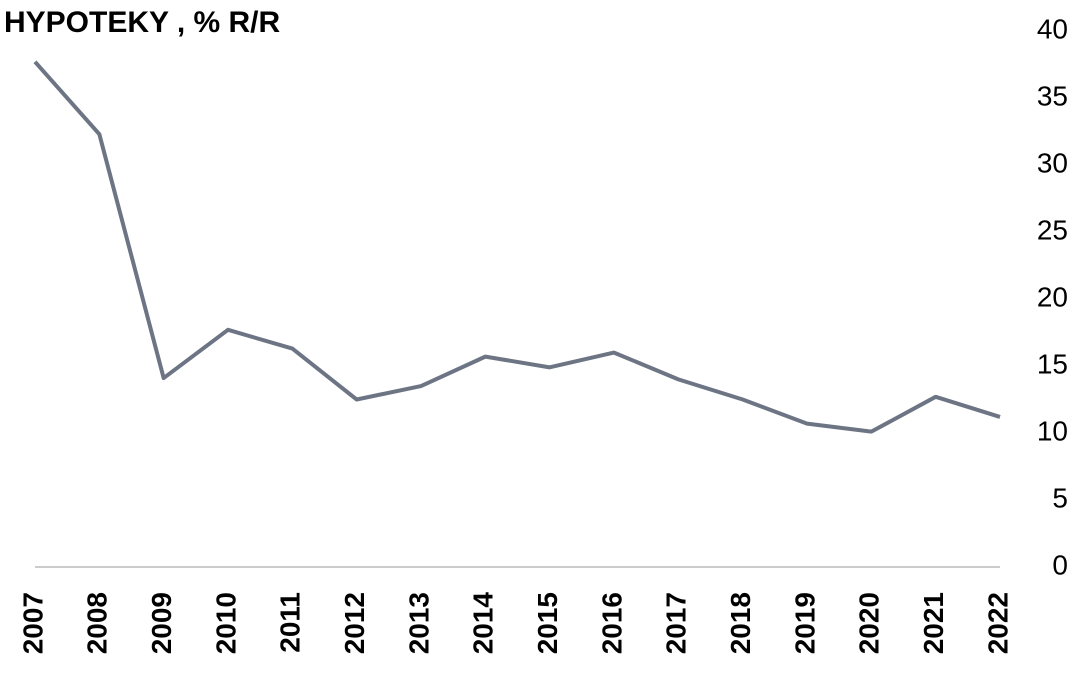 This screenshot has height=676, width=1079. I want to click on y-tick-label: 35, so click(1052, 95).